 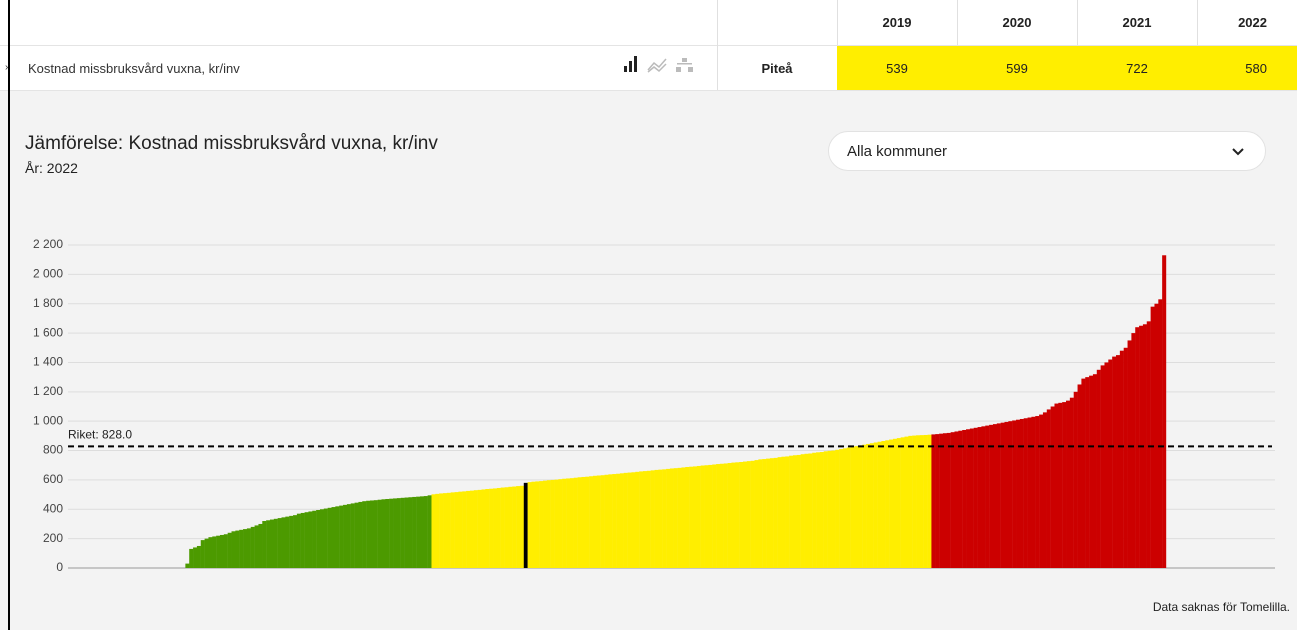 What do you see at coordinates (53, 450) in the screenshot?
I see `y-tick-label: 800` at bounding box center [53, 450].